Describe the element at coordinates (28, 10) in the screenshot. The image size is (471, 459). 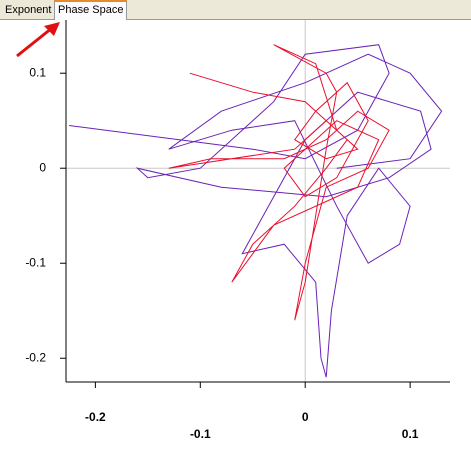
I see `tab: Exponent` at that location.